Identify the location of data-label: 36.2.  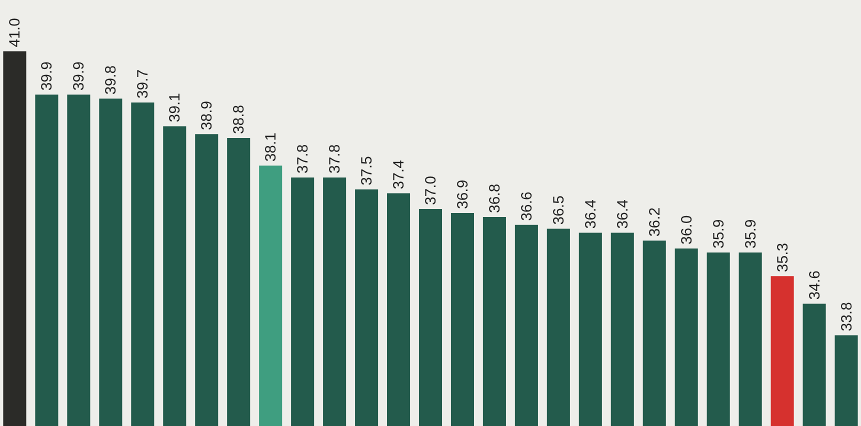
(655, 222).